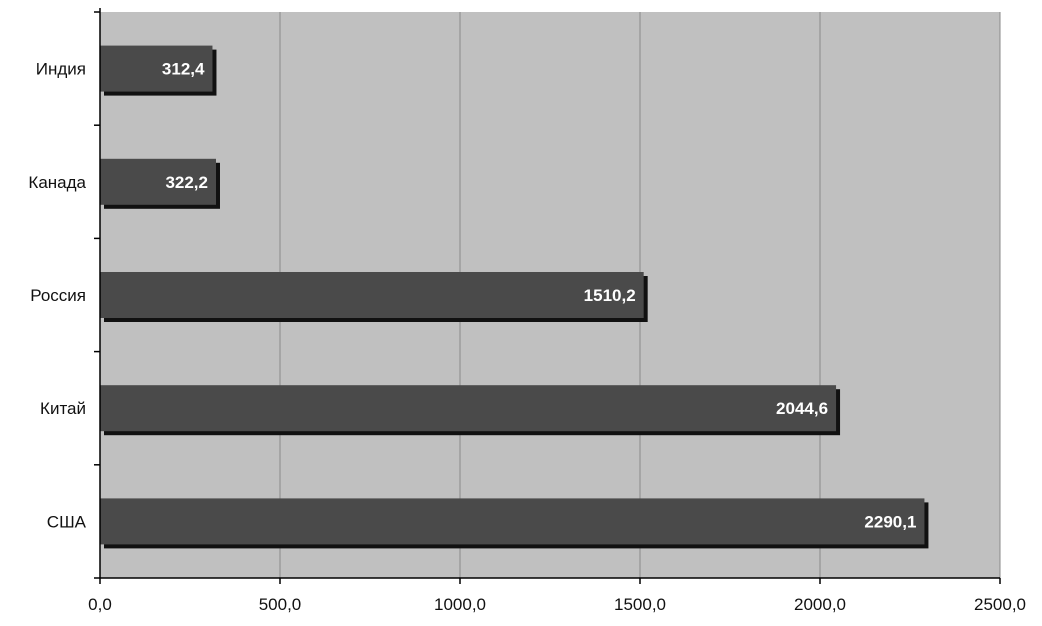 The height and width of the screenshot is (626, 1042). What do you see at coordinates (802, 408) in the screenshot?
I see `data-label-3: 2044,6` at bounding box center [802, 408].